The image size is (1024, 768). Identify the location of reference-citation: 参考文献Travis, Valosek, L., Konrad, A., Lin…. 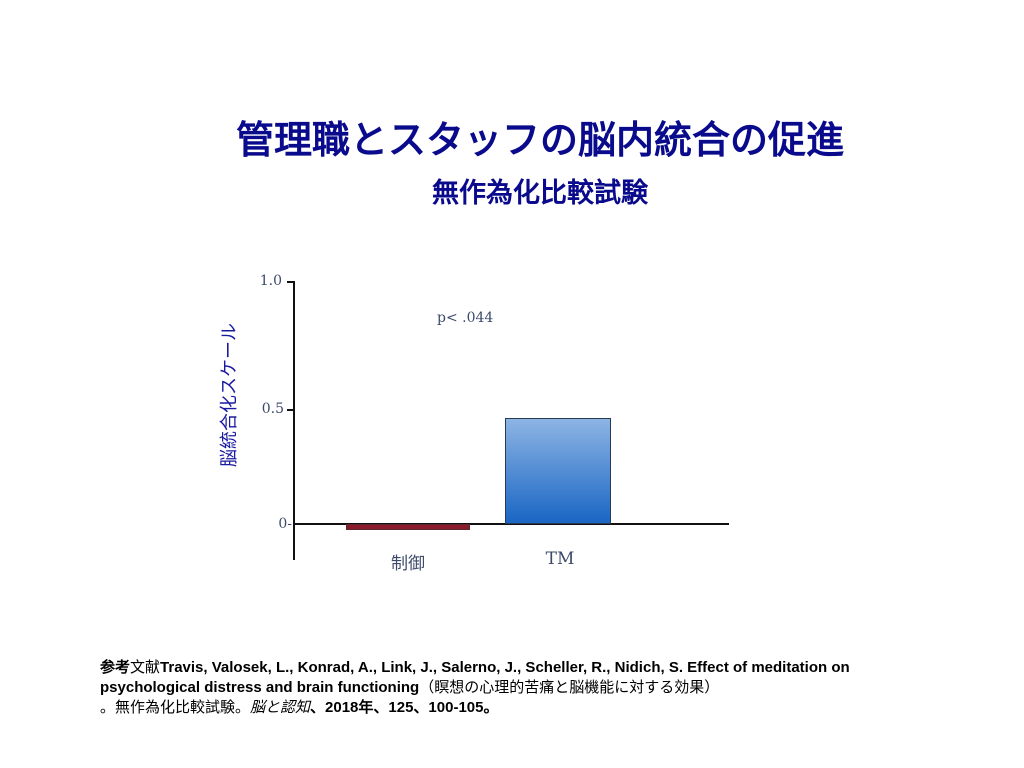
(520, 688).